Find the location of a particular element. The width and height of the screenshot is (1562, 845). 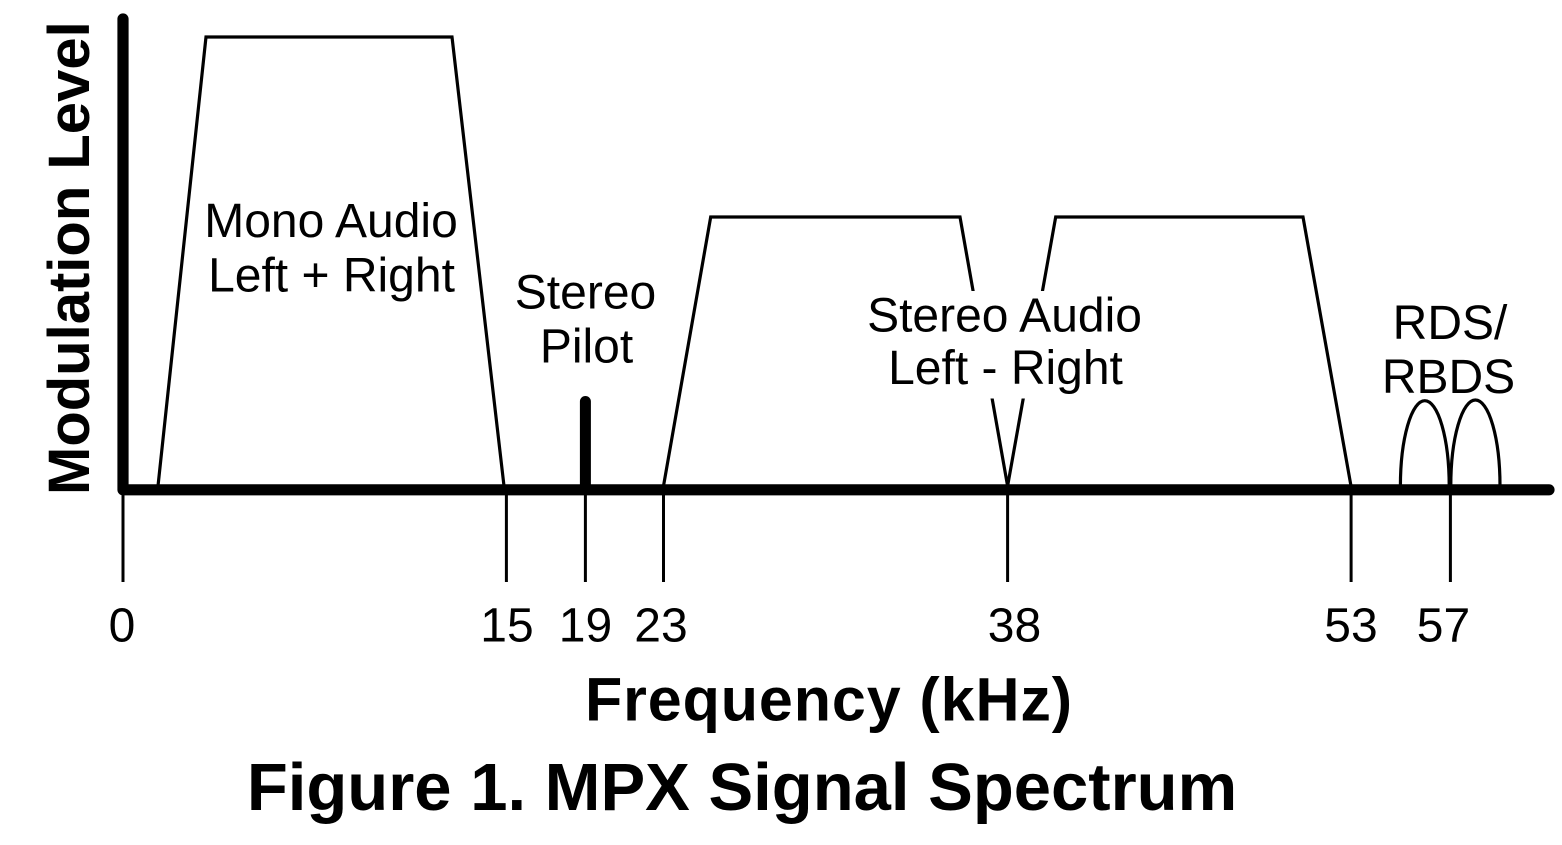

svg-text: RDS/ is located at coordinates (1450, 323).